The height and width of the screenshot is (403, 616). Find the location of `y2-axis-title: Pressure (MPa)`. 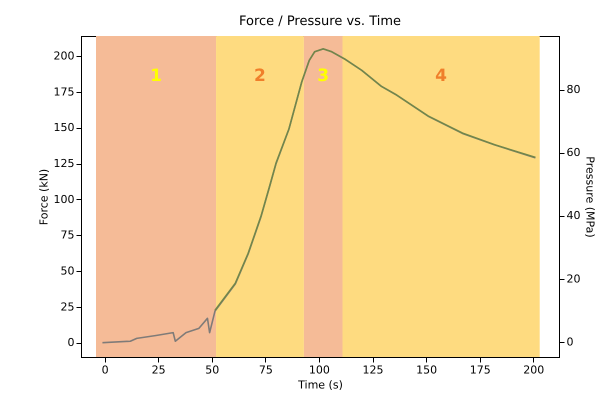

y2-axis-title: Pressure (MPa) is located at coordinates (589, 197).